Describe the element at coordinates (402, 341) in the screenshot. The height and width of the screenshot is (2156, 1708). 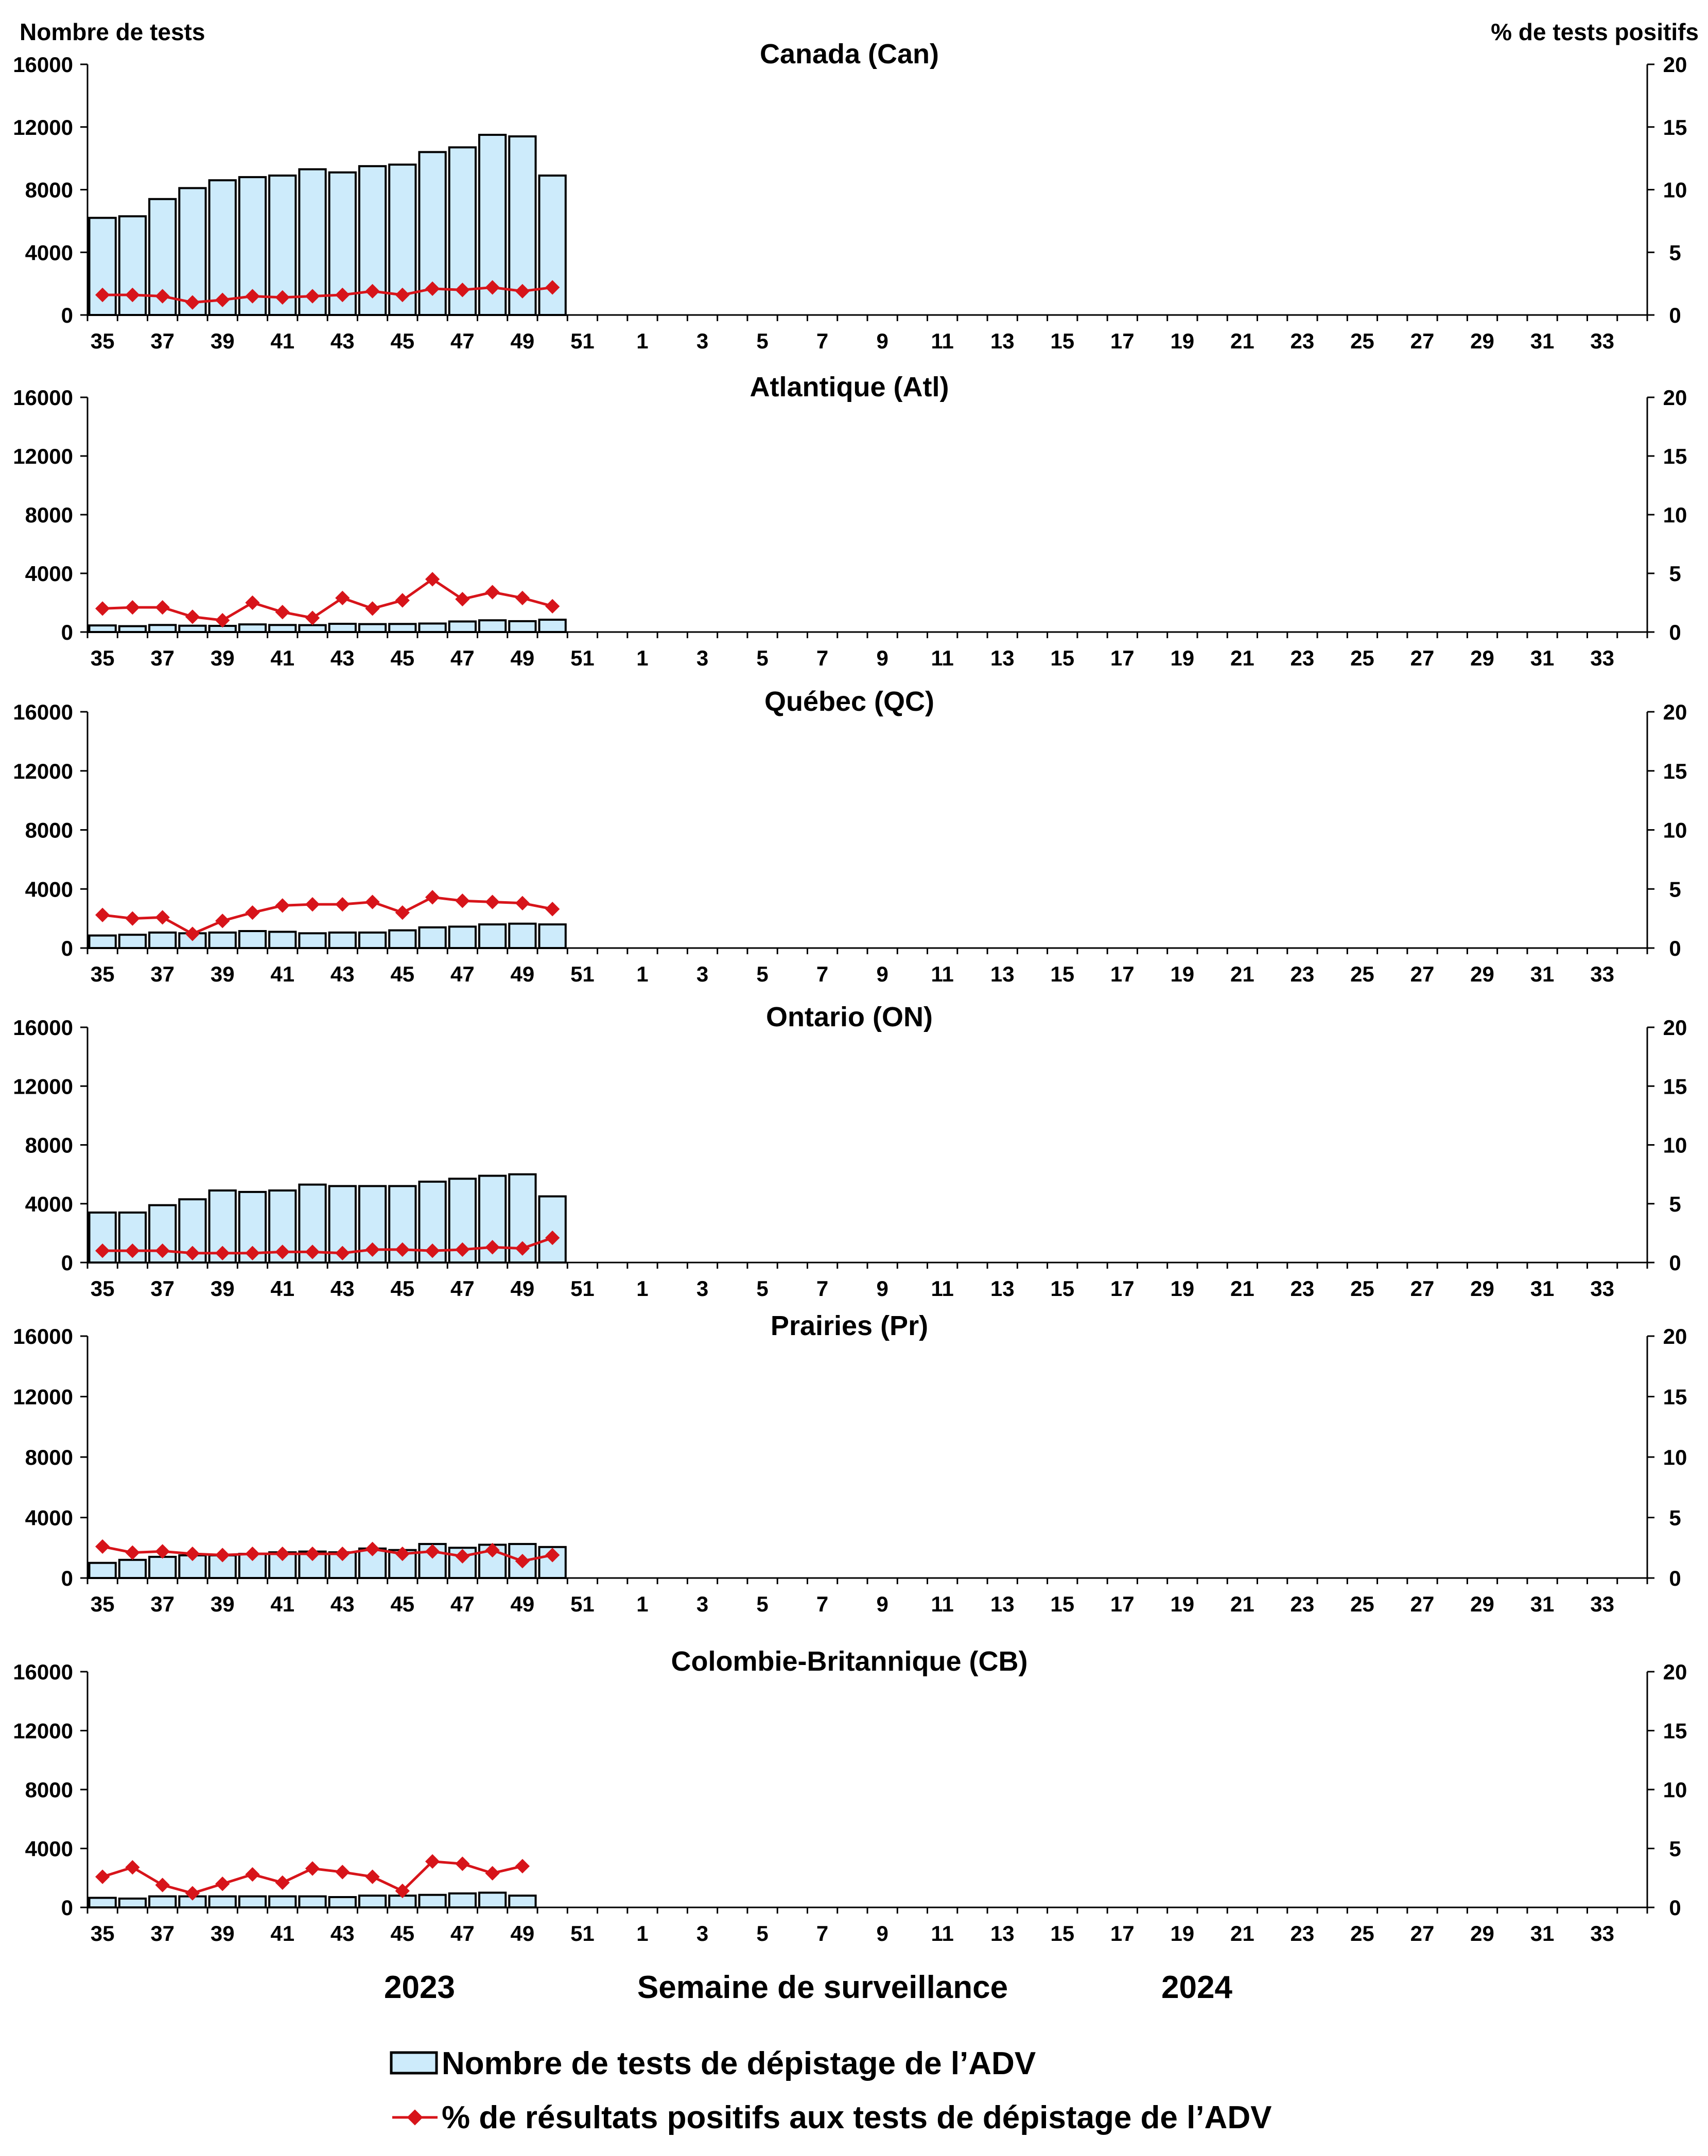
I see `x-tick-label: 45` at that location.